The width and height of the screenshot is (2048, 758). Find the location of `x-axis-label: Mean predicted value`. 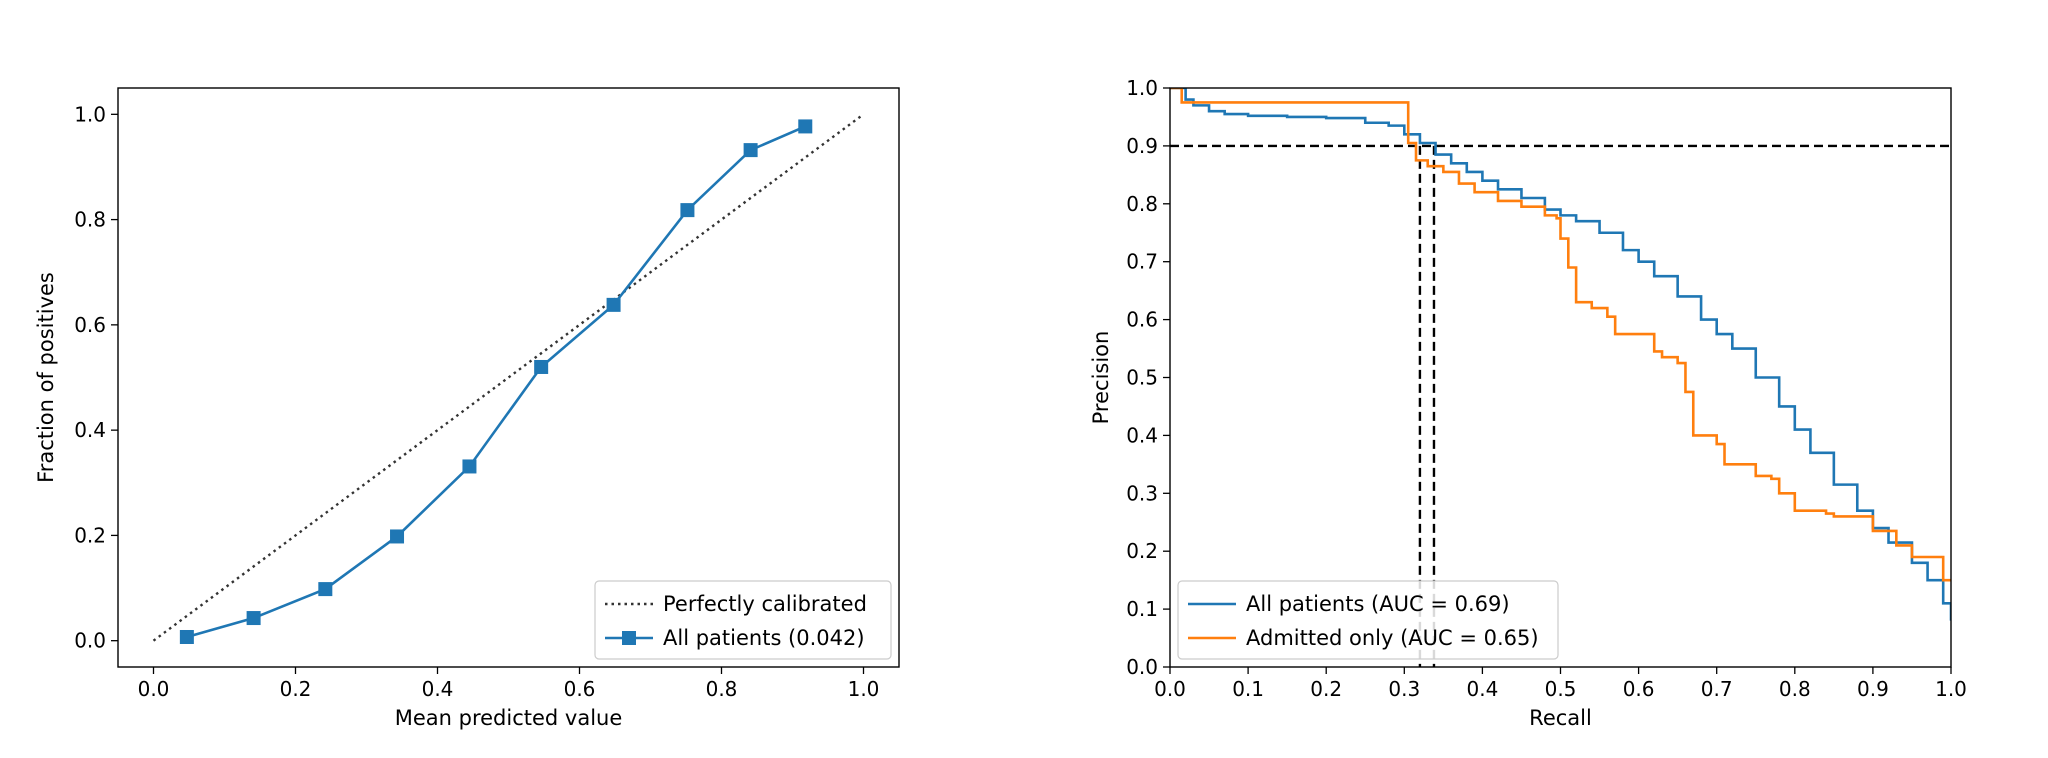

x-axis-label: Mean predicted value is located at coordinates (509, 718).